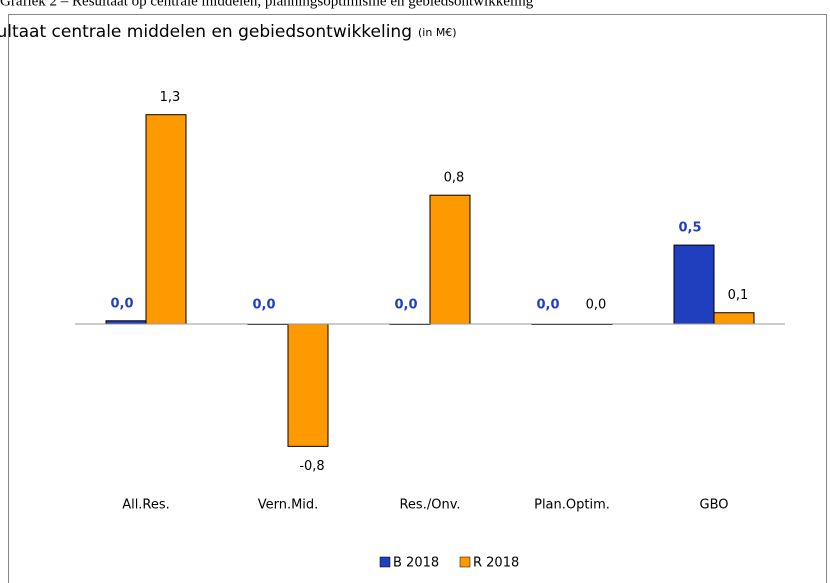 The width and height of the screenshot is (830, 583). I want to click on value-label: 1,3, so click(170, 97).